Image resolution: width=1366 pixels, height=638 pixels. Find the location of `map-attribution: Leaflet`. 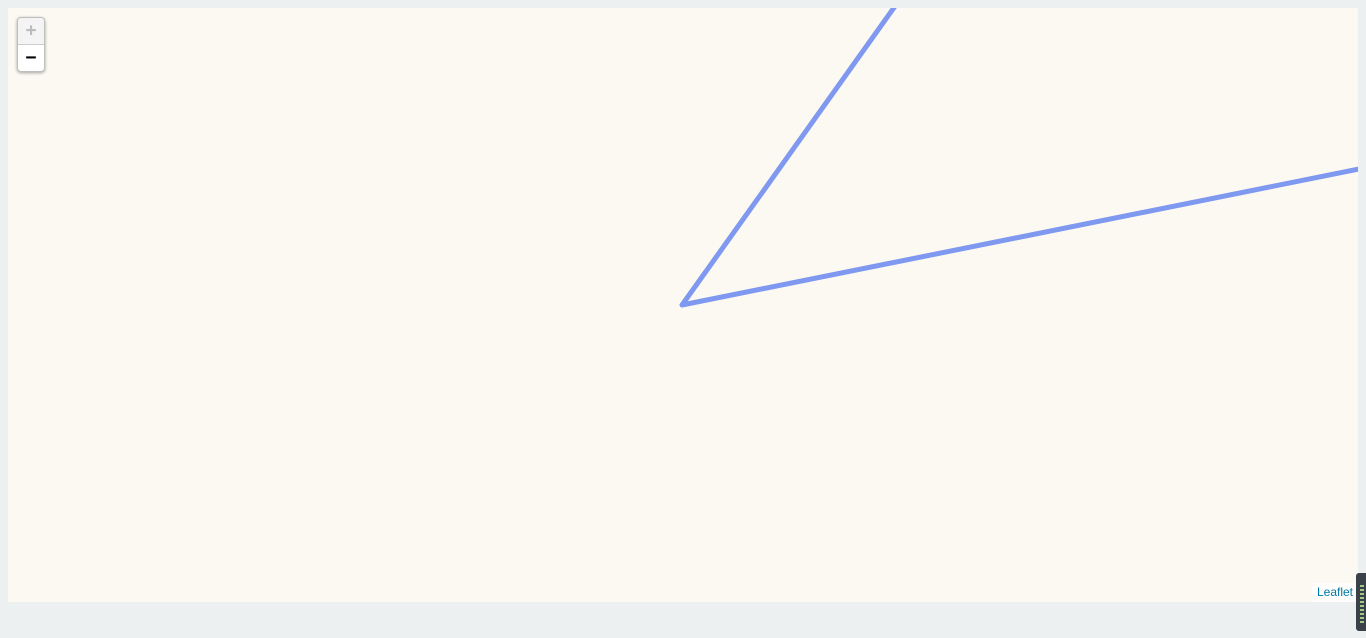

map-attribution: Leaflet is located at coordinates (1334, 592).